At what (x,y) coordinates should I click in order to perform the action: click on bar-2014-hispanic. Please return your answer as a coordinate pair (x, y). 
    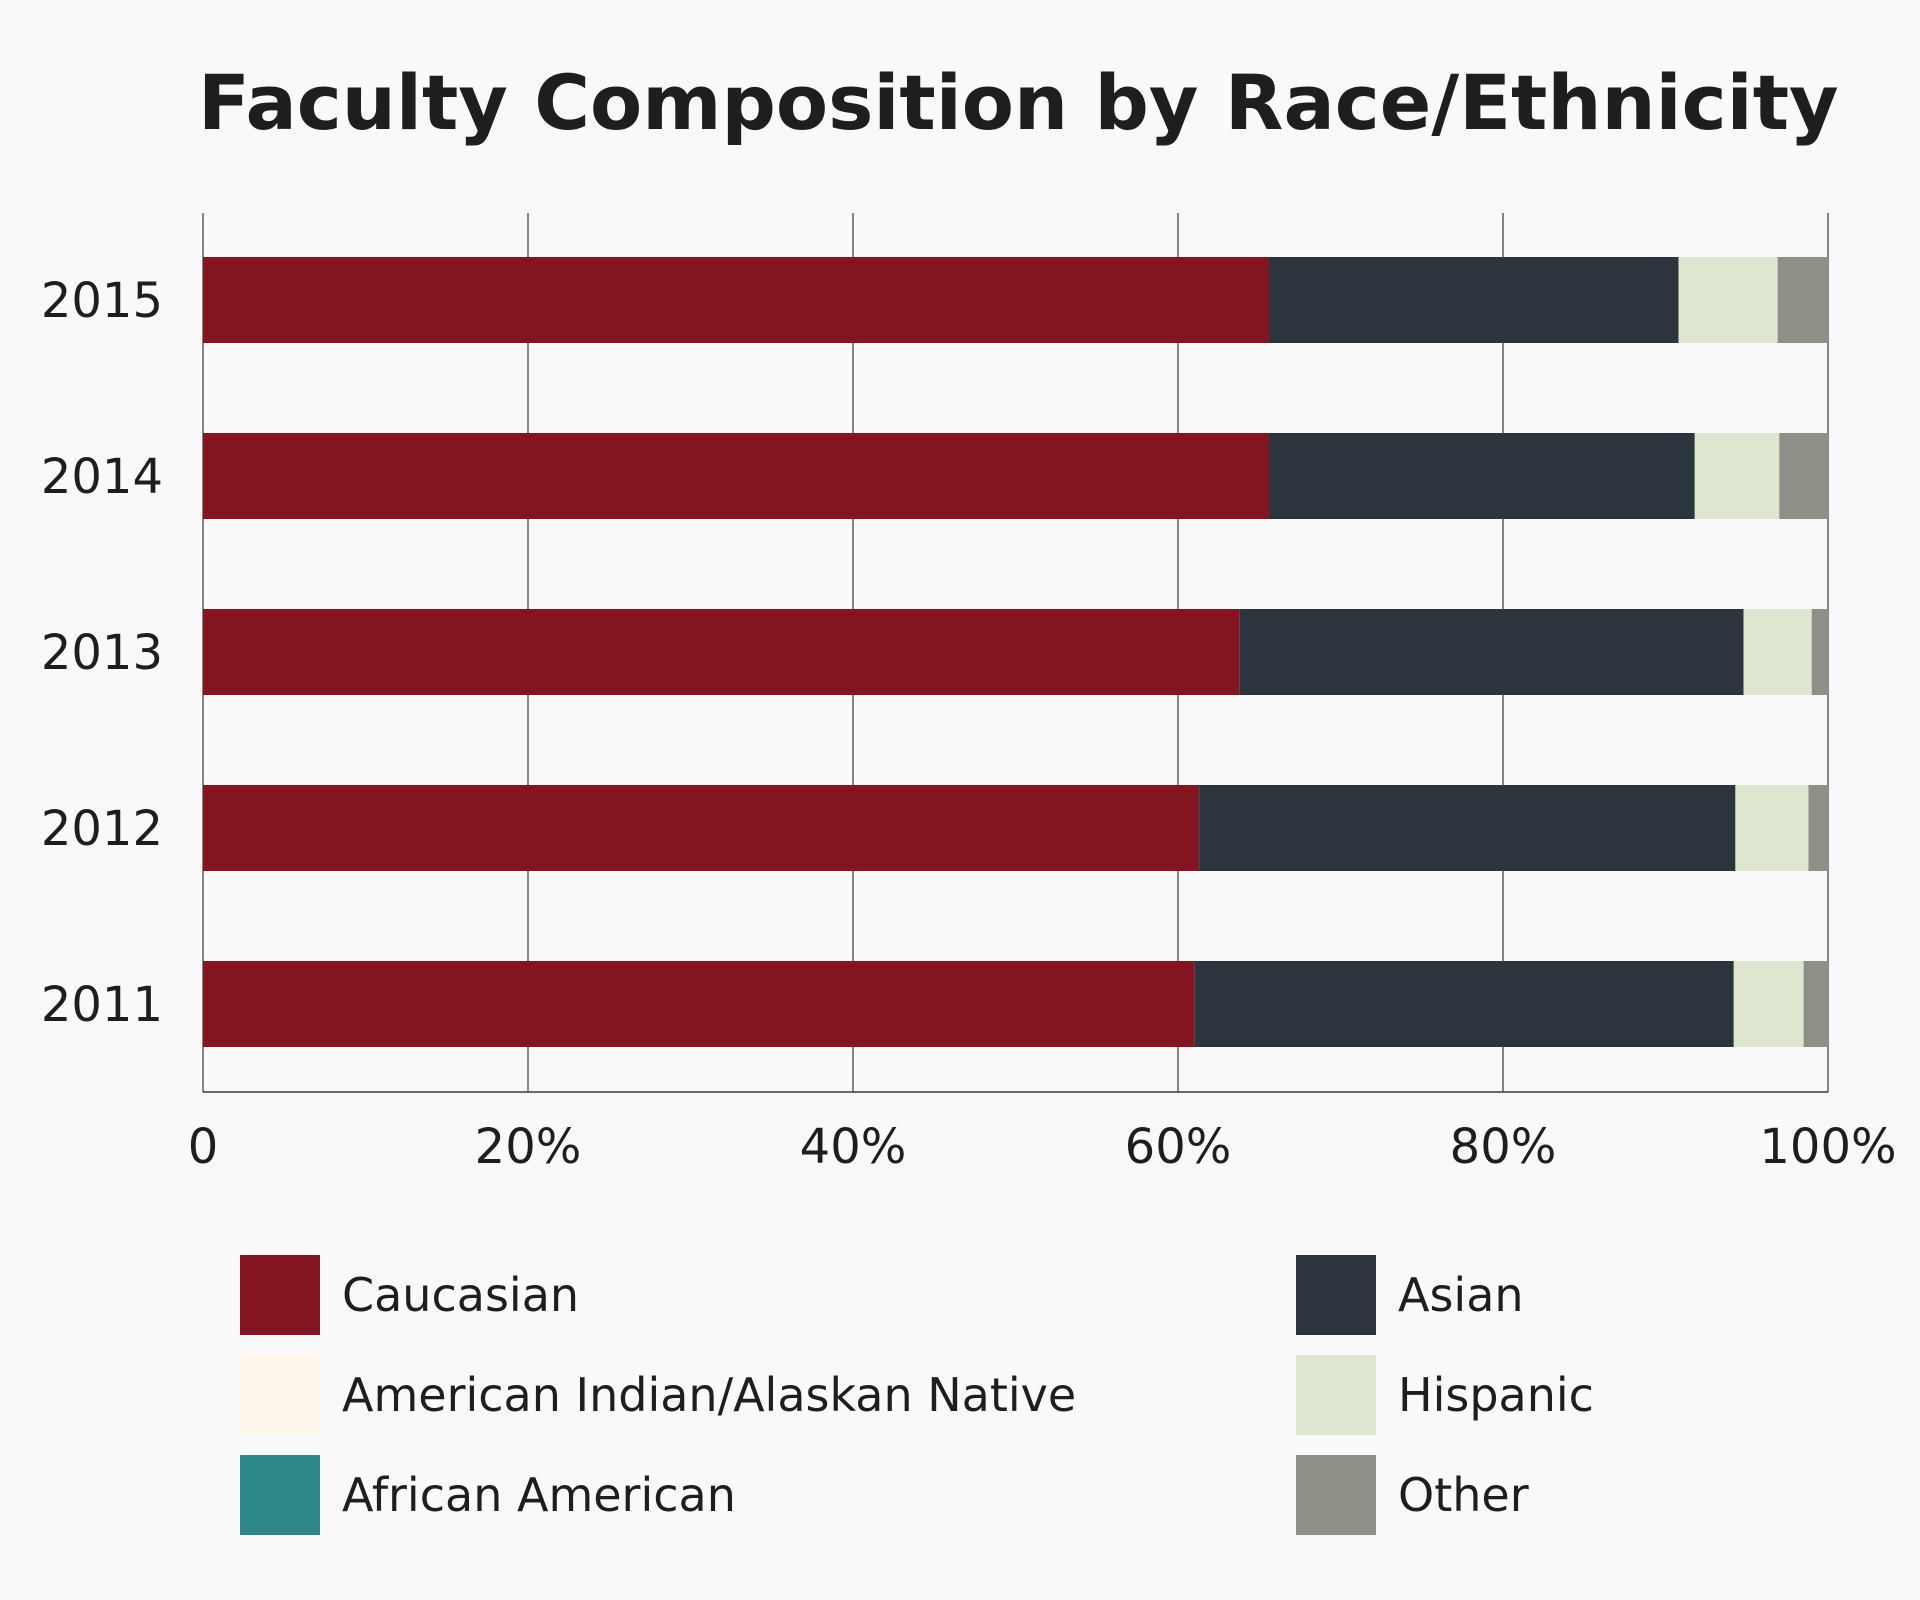
    Looking at the image, I should click on (1737, 476).